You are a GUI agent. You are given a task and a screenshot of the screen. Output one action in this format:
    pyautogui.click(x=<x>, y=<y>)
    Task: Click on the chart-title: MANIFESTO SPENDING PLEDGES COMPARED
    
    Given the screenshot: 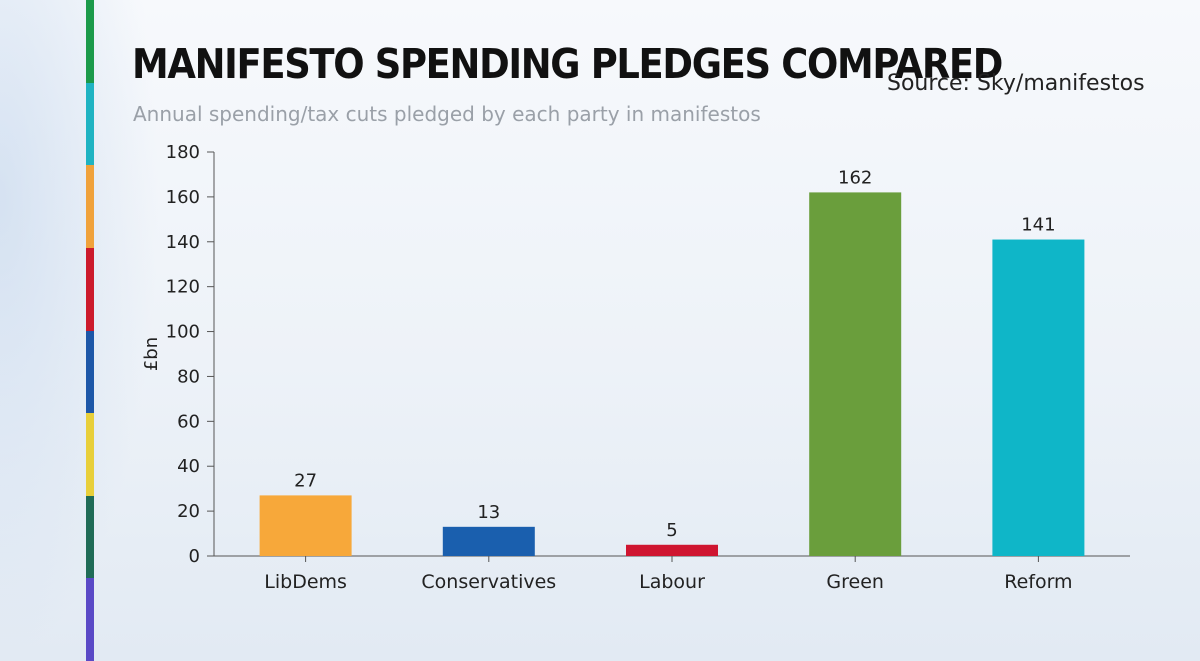 What is the action you would take?
    pyautogui.click(x=567, y=64)
    